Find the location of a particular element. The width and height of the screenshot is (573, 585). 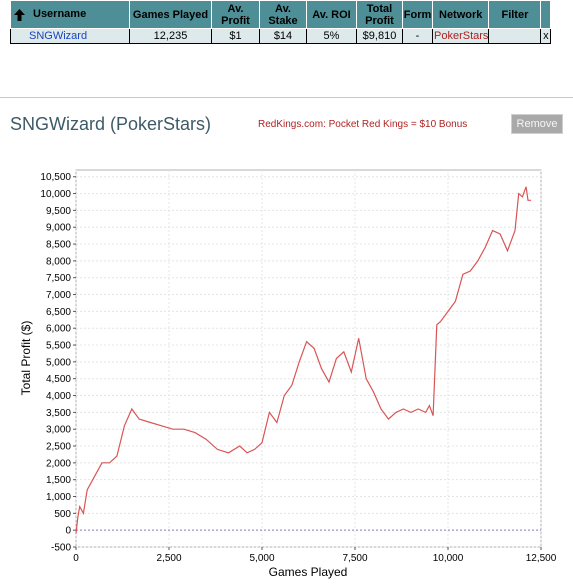

y-tick-label: 9,000 is located at coordinates (58, 228).